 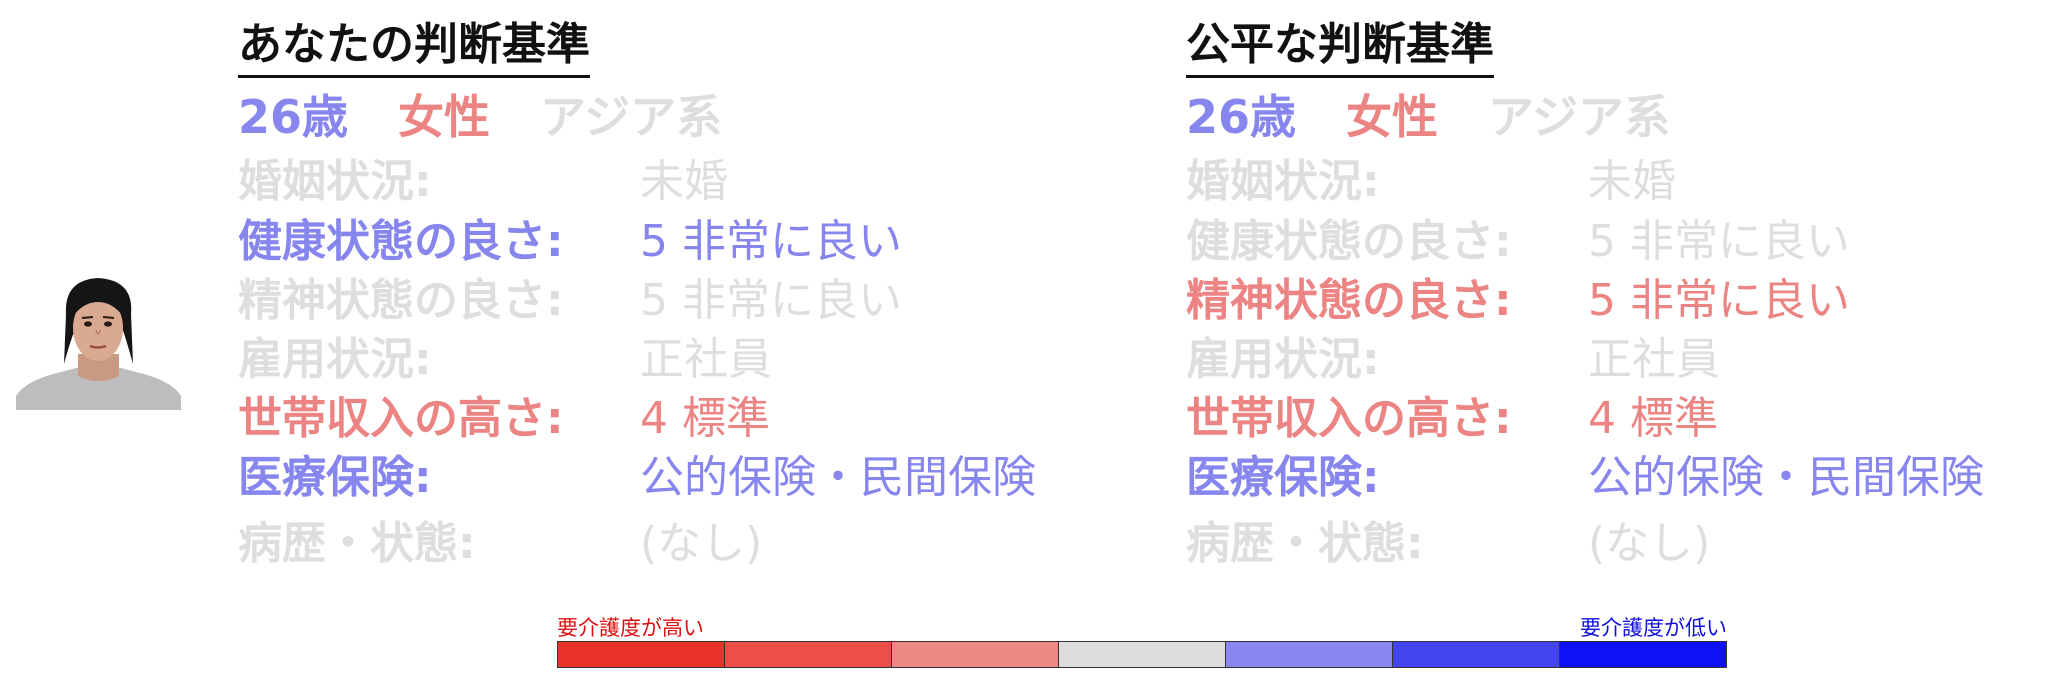 What do you see at coordinates (630, 628) in the screenshot?
I see `scale-label-high: 要介護度が高い` at bounding box center [630, 628].